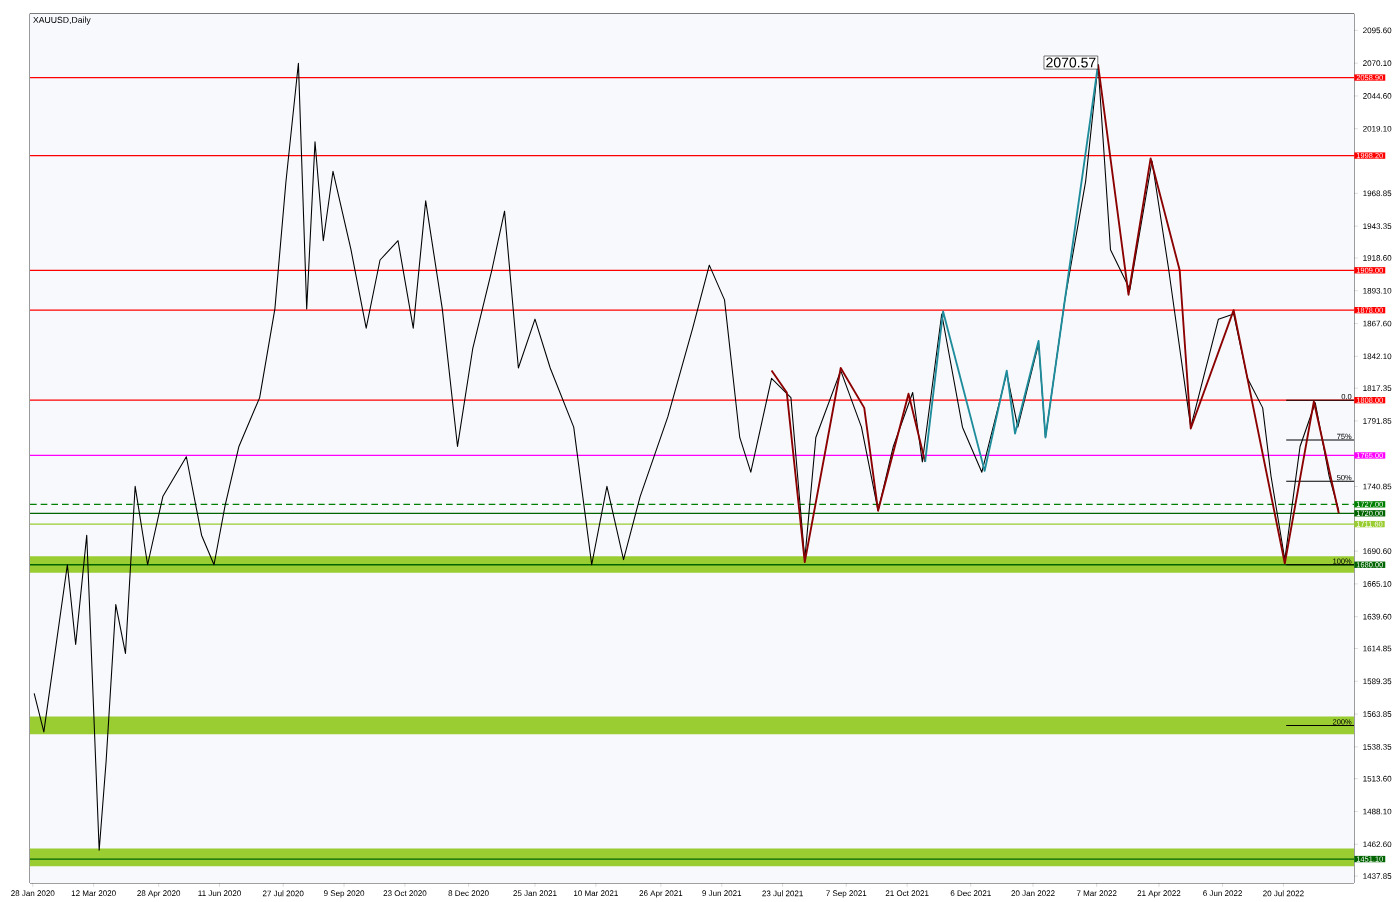  What do you see at coordinates (1377, 778) in the screenshot?
I see `y-tick-label: 1513.60` at bounding box center [1377, 778].